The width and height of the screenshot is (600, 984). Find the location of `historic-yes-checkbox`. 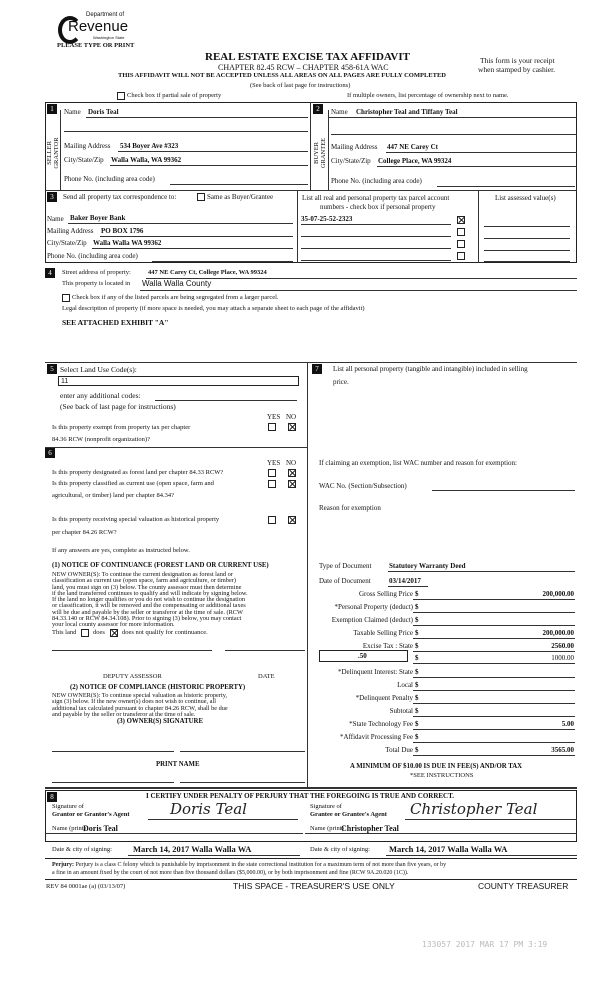

historic-yes-checkbox is located at coordinates (272, 520).